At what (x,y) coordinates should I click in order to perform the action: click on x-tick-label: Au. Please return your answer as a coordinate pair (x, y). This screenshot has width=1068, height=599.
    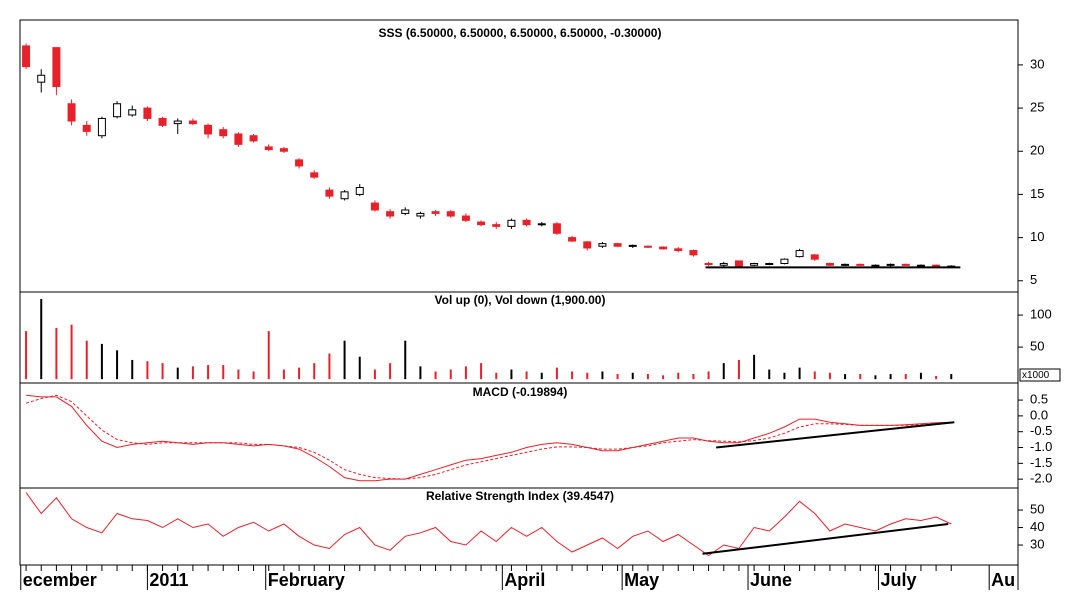
    Looking at the image, I should click on (1003, 580).